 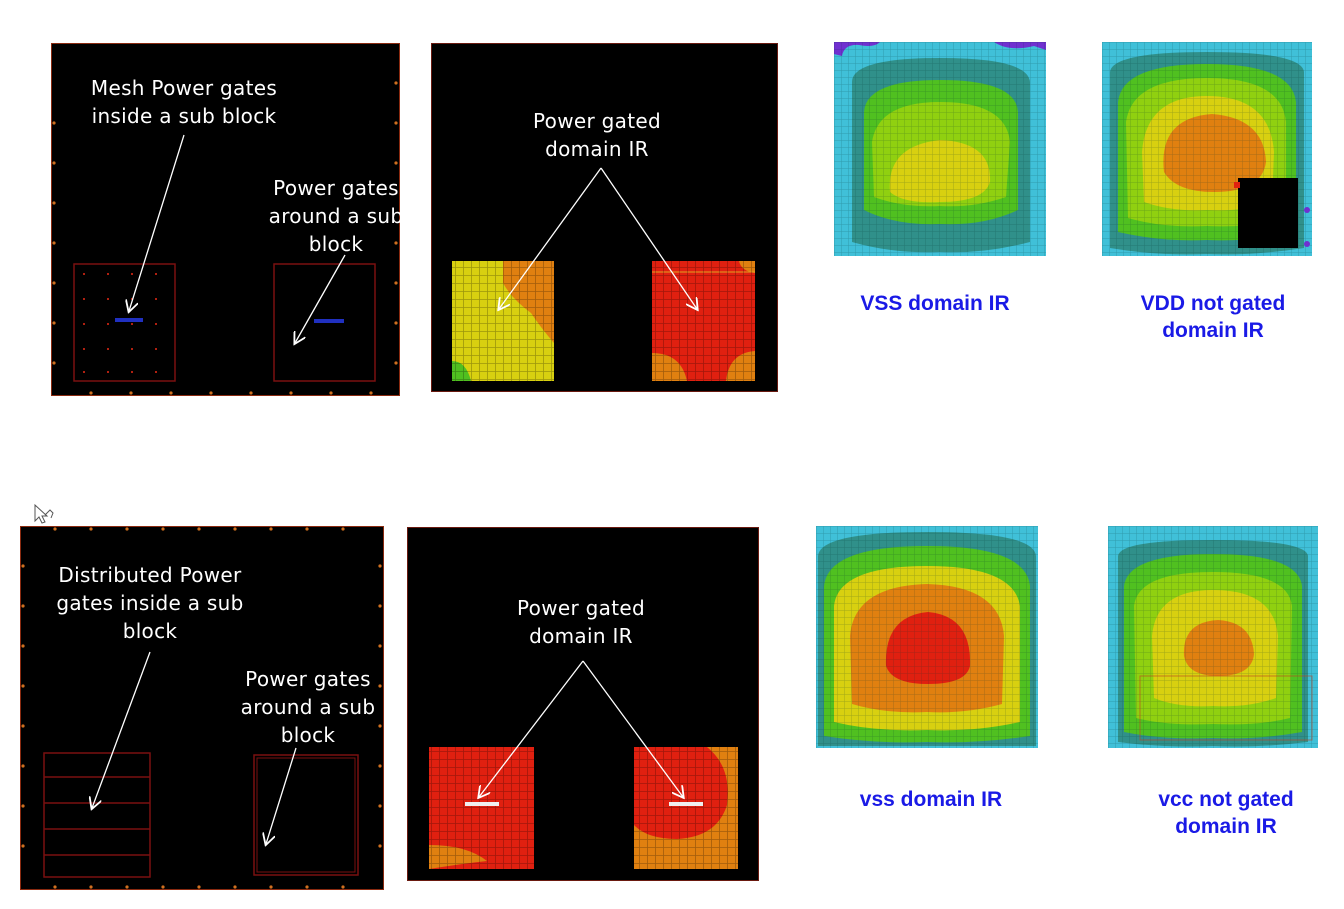 I want to click on bottom-vss-ir-map, so click(x=927, y=637).